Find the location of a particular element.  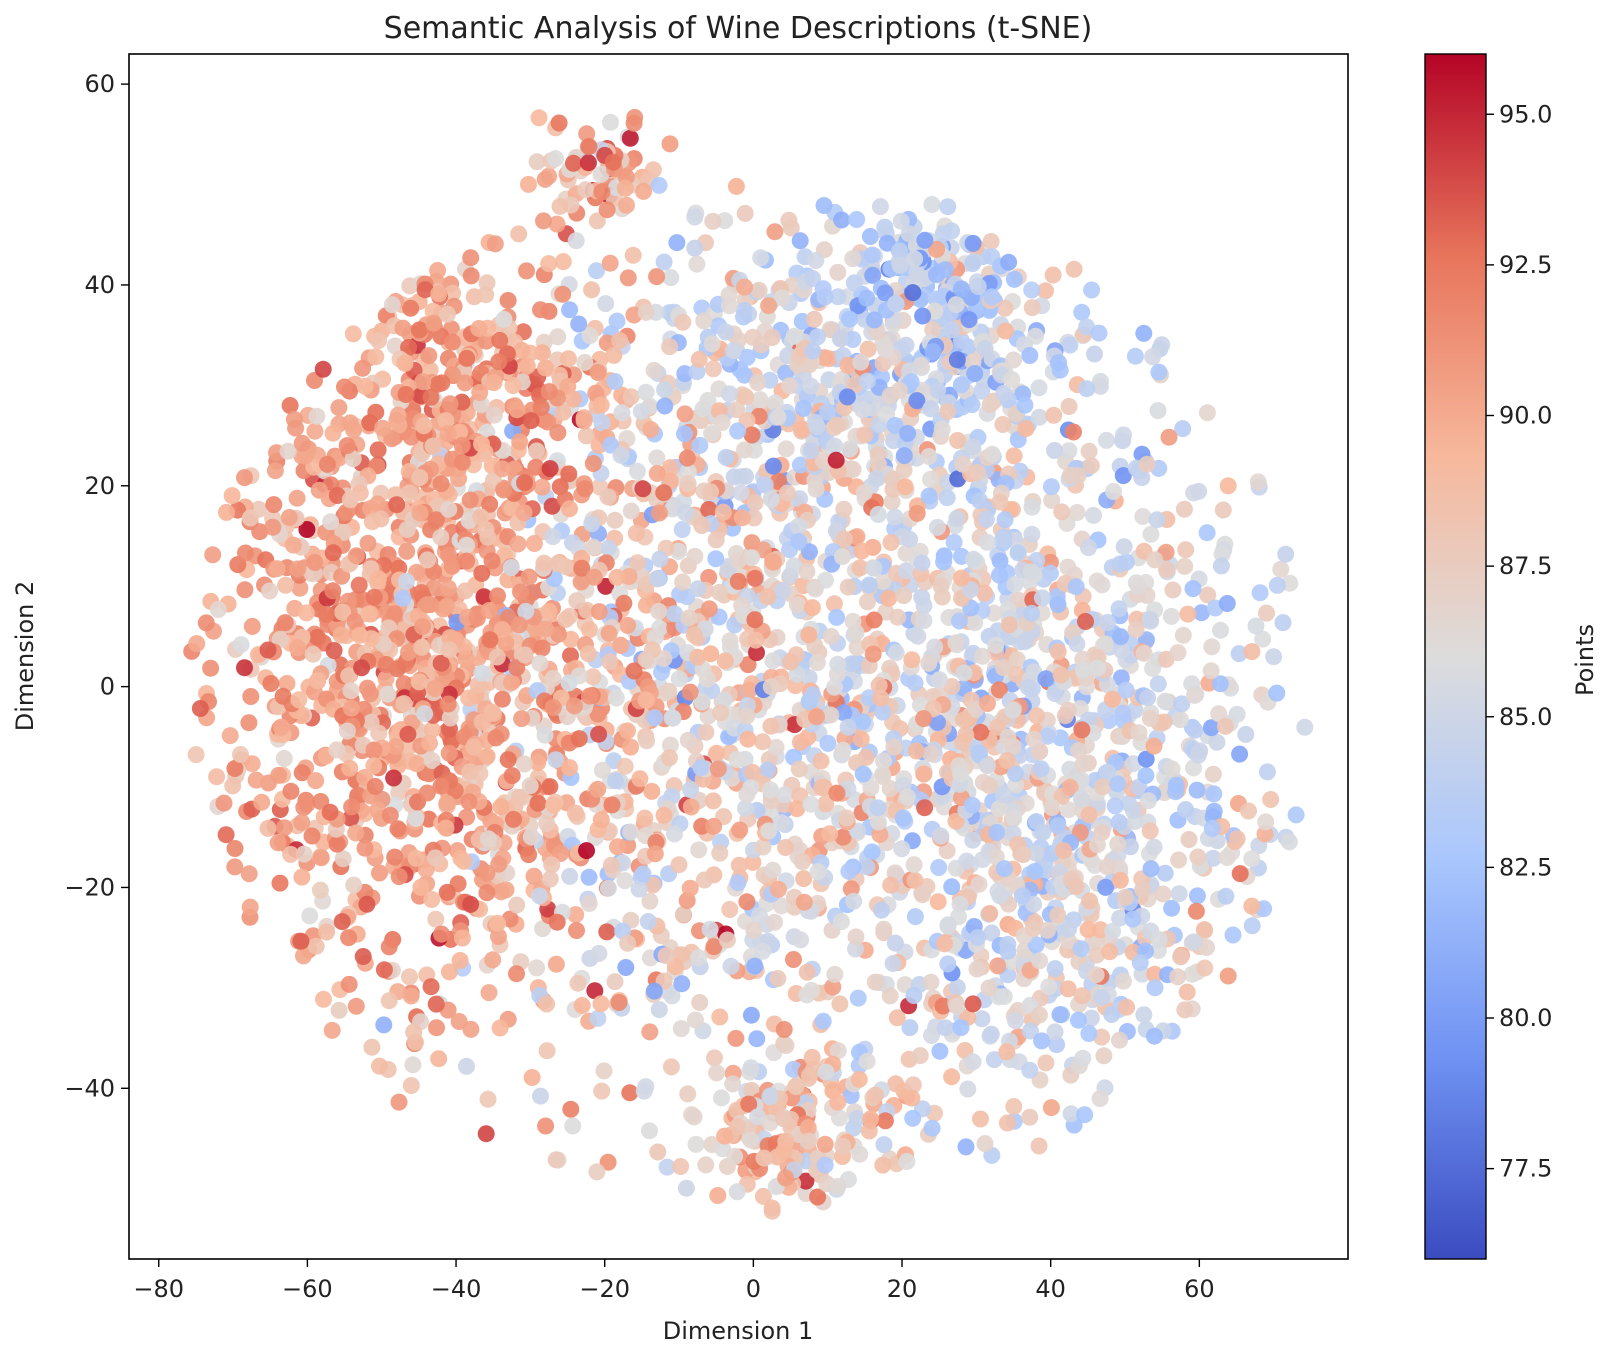

y-tick-label: 60 is located at coordinates (99, 84).